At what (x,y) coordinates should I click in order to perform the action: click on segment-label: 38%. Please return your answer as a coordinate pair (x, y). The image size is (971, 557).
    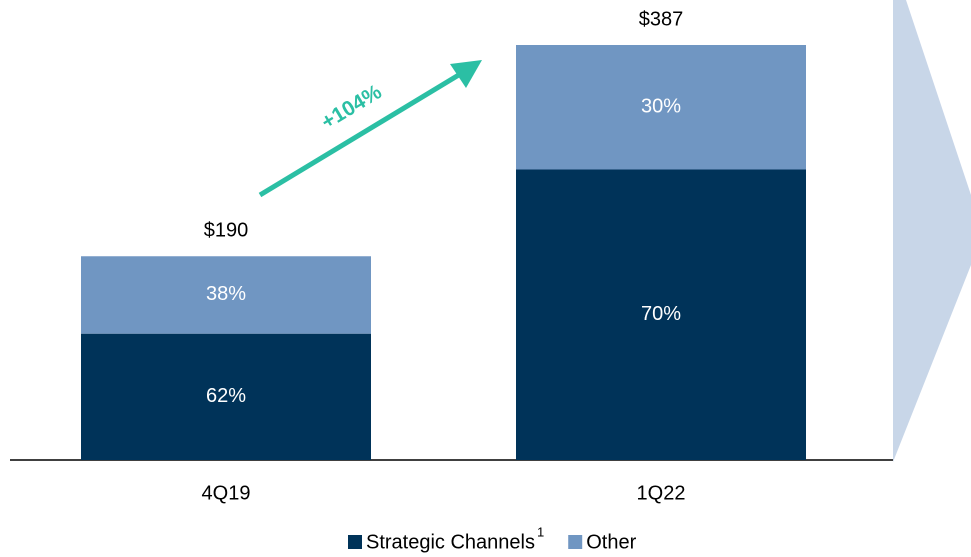
    Looking at the image, I should click on (226, 294).